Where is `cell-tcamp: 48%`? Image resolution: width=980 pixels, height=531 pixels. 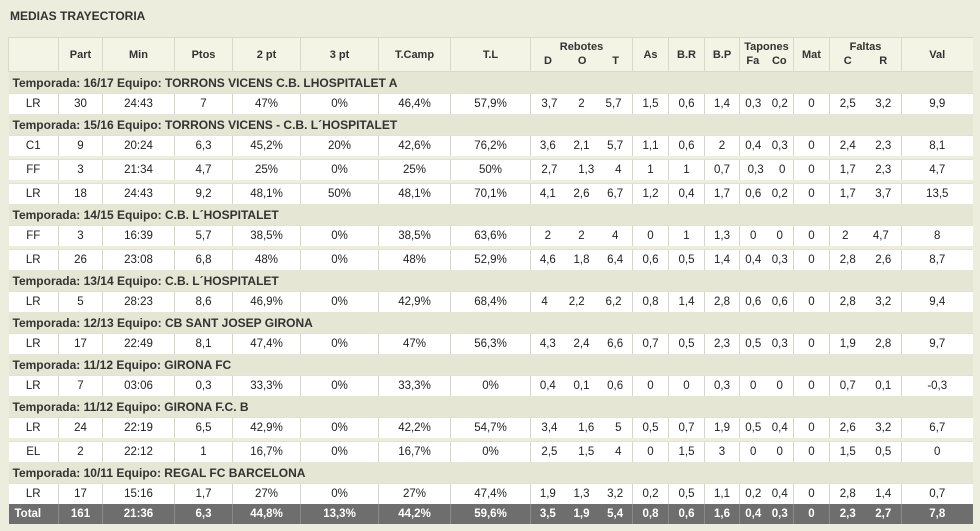
cell-tcamp: 48% is located at coordinates (414, 259).